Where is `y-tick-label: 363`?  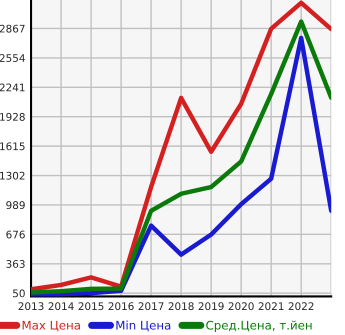
y-tick-label: 363 is located at coordinates (15, 264).